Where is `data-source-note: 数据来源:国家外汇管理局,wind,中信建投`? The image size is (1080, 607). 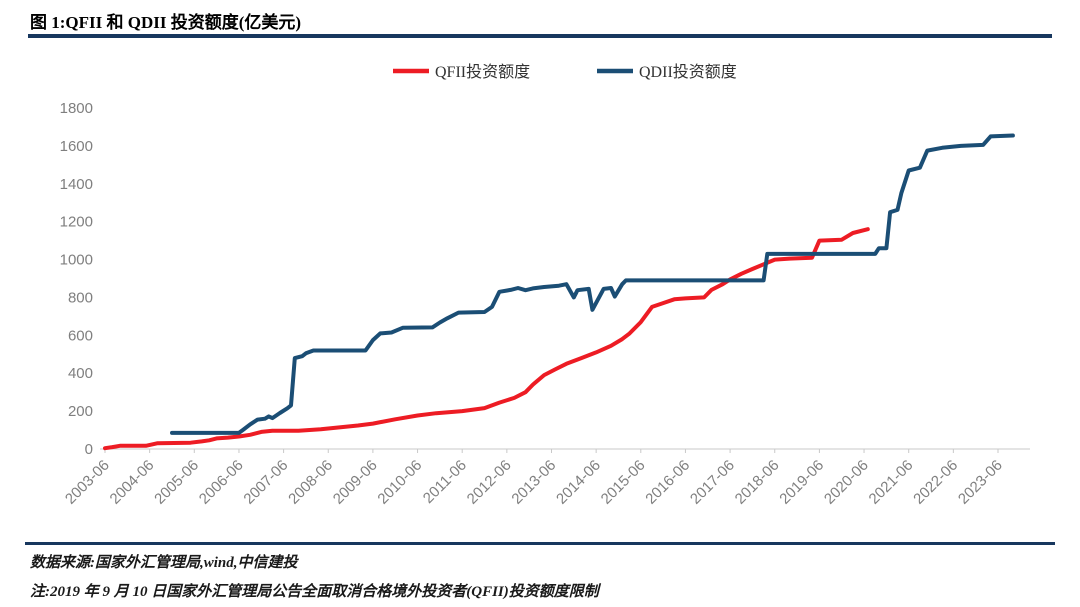
data-source-note: 数据来源:国家外汇管理局,wind,中信建投 is located at coordinates (164, 563).